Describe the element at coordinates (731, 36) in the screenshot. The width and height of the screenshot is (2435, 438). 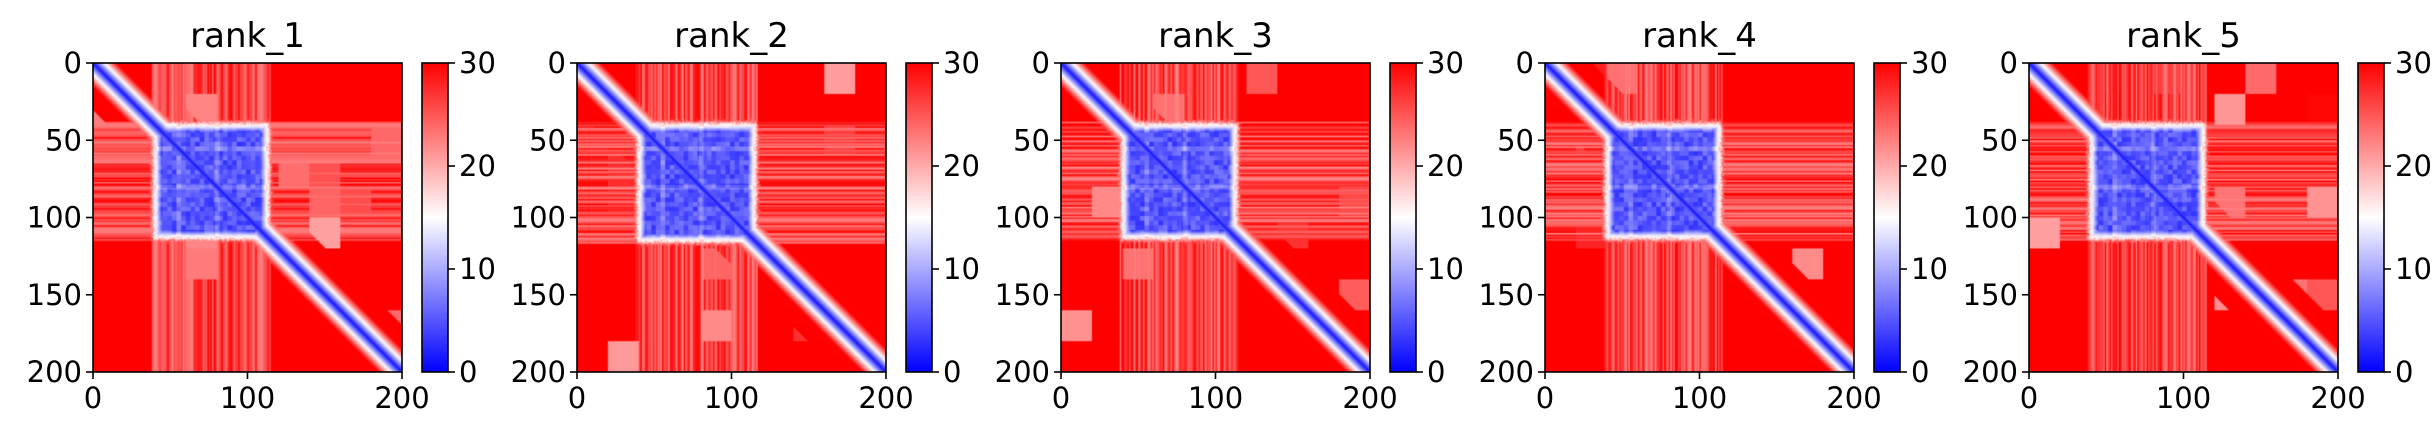
I see `panel-title: rank_2` at that location.